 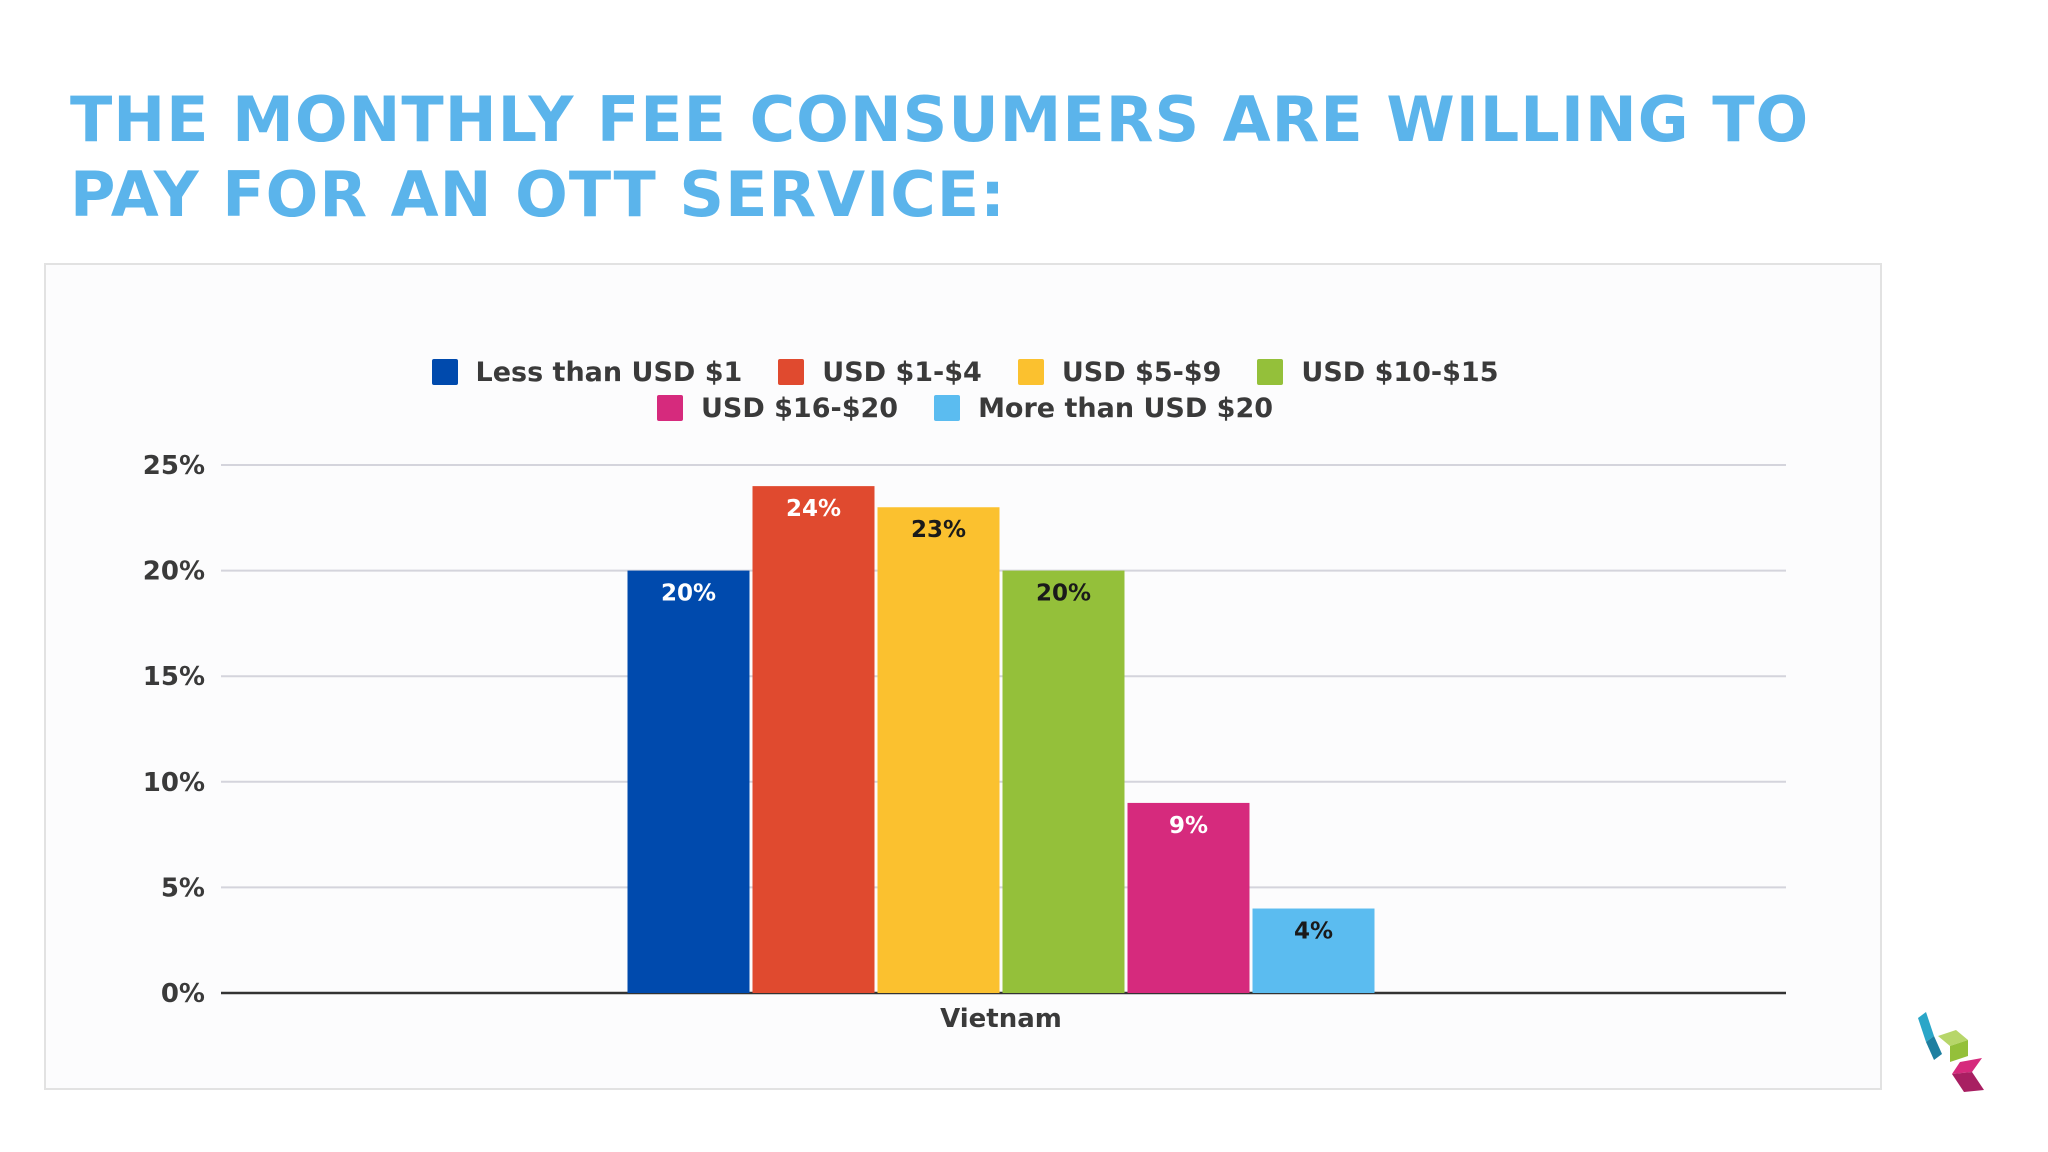 I want to click on bar-data-label: 9%, so click(x=1188, y=826).